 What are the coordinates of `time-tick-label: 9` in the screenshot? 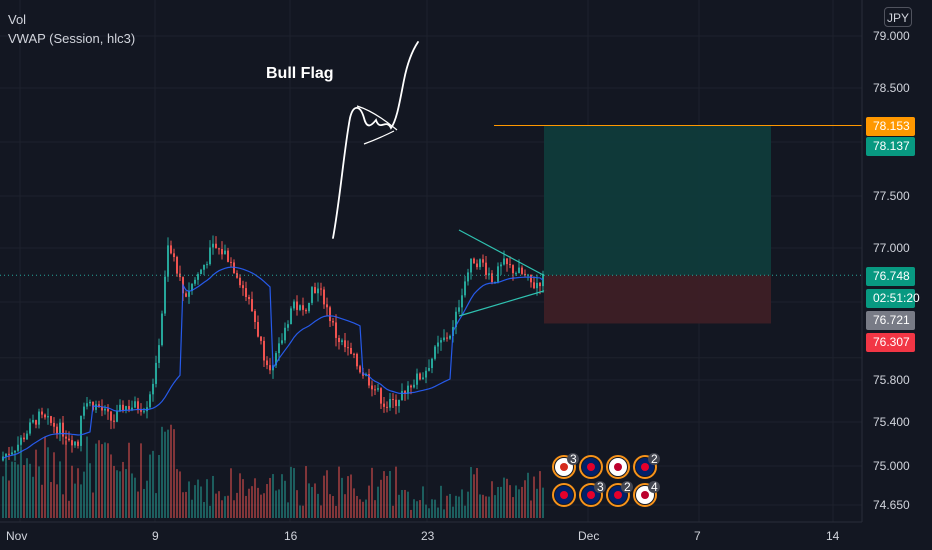 It's located at (155, 536).